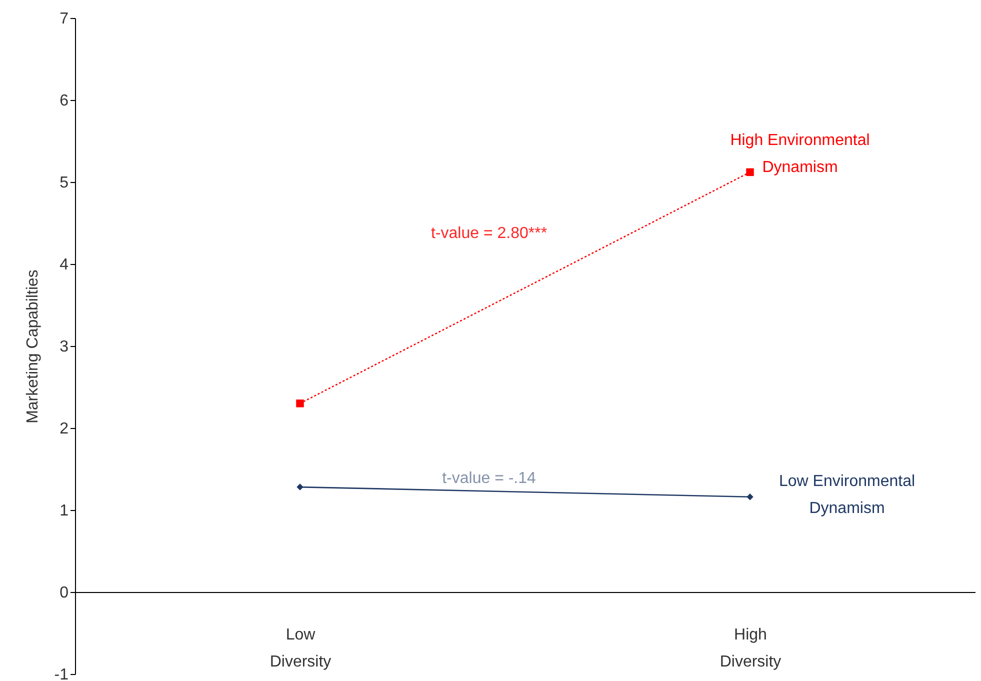 Image resolution: width=981 pixels, height=681 pixels. I want to click on y-tick-label: 2, so click(64, 429).